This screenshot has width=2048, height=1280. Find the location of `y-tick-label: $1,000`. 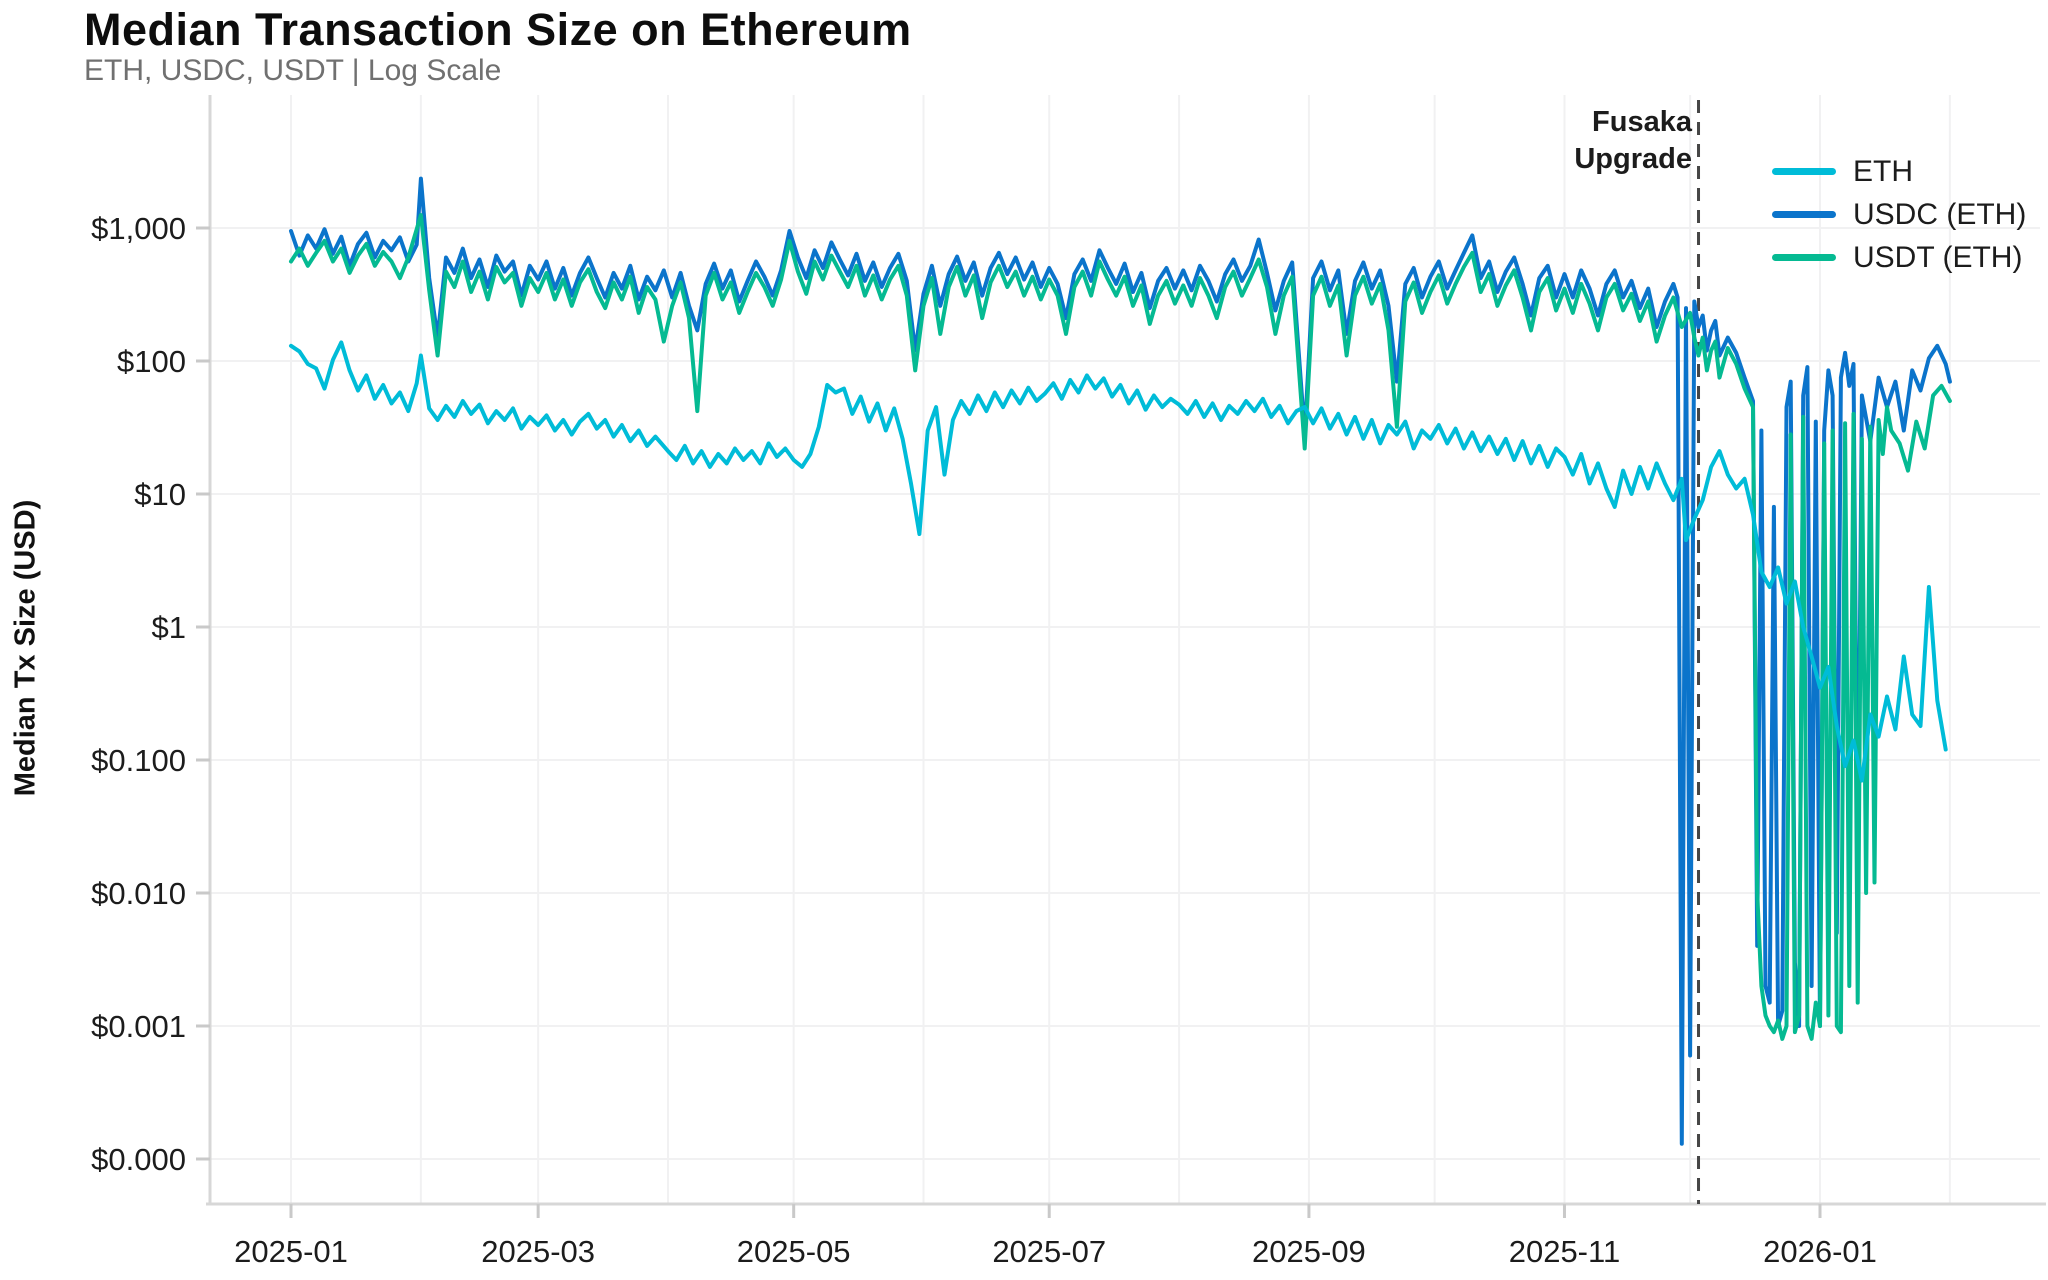

y-tick-label: $1,000 is located at coordinates (138, 228).